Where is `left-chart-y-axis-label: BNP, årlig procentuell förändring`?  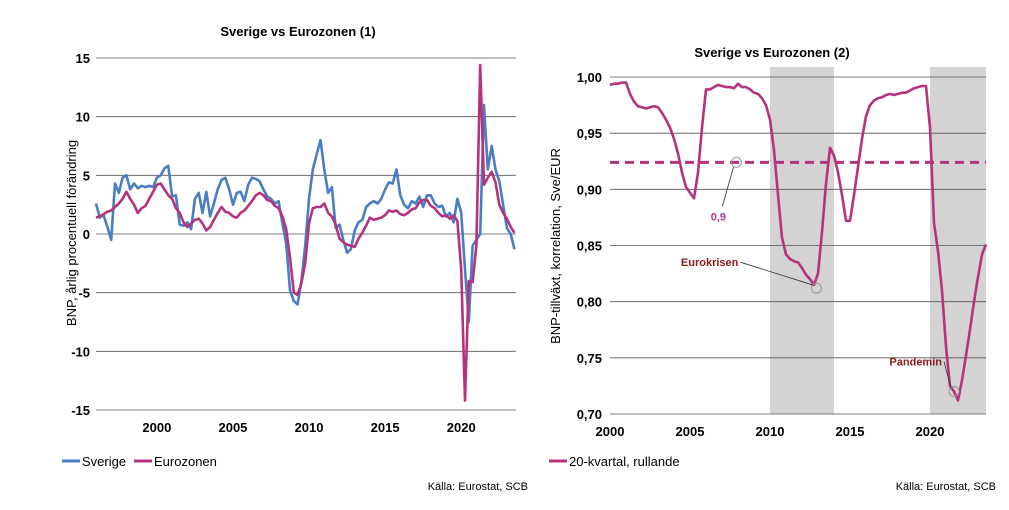 left-chart-y-axis-label: BNP, årlig procentuell förändring is located at coordinates (71, 233).